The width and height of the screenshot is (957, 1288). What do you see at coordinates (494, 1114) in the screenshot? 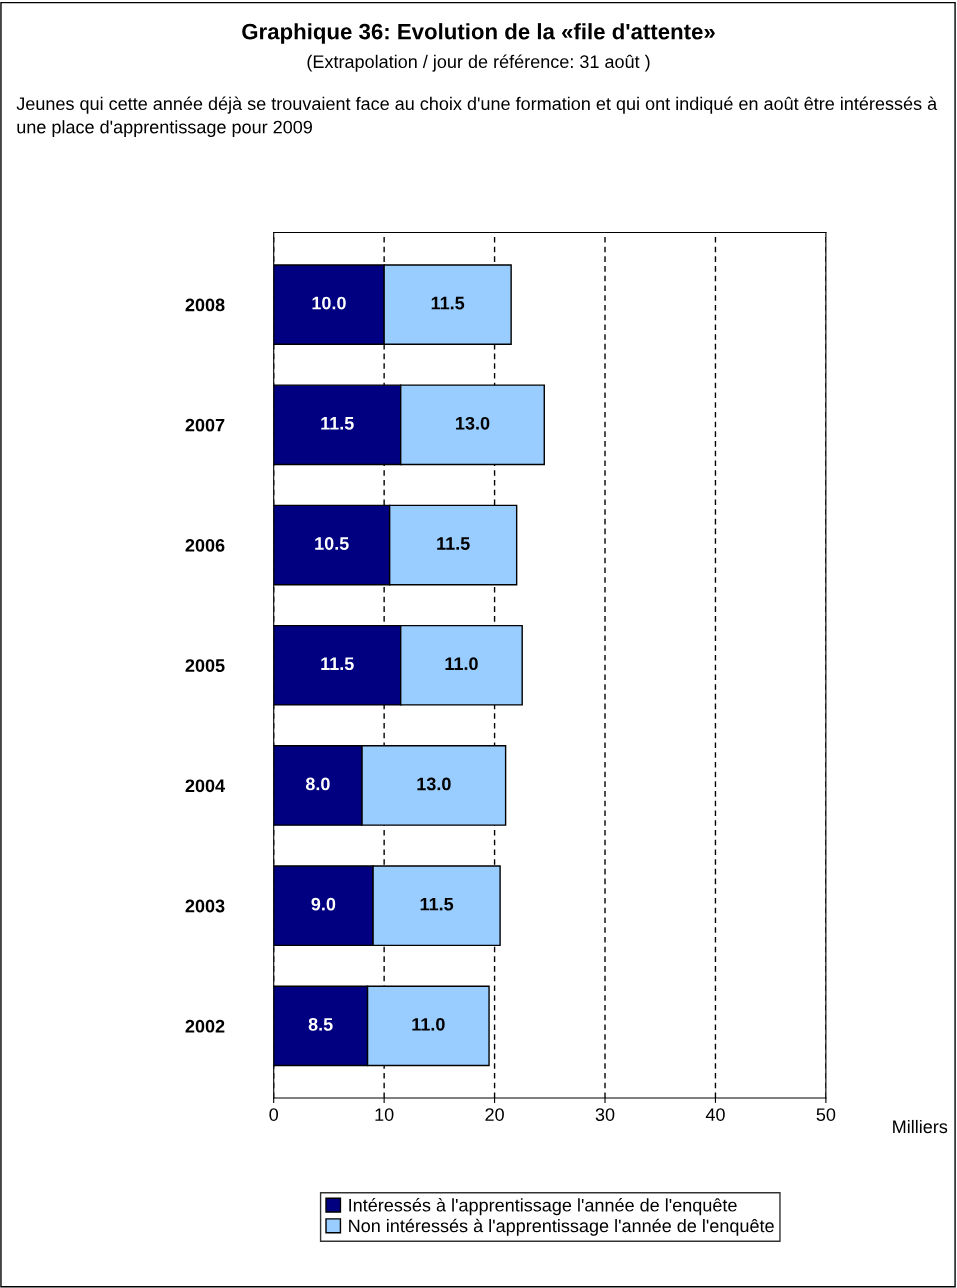
I see `x-tick-label: 20` at bounding box center [494, 1114].